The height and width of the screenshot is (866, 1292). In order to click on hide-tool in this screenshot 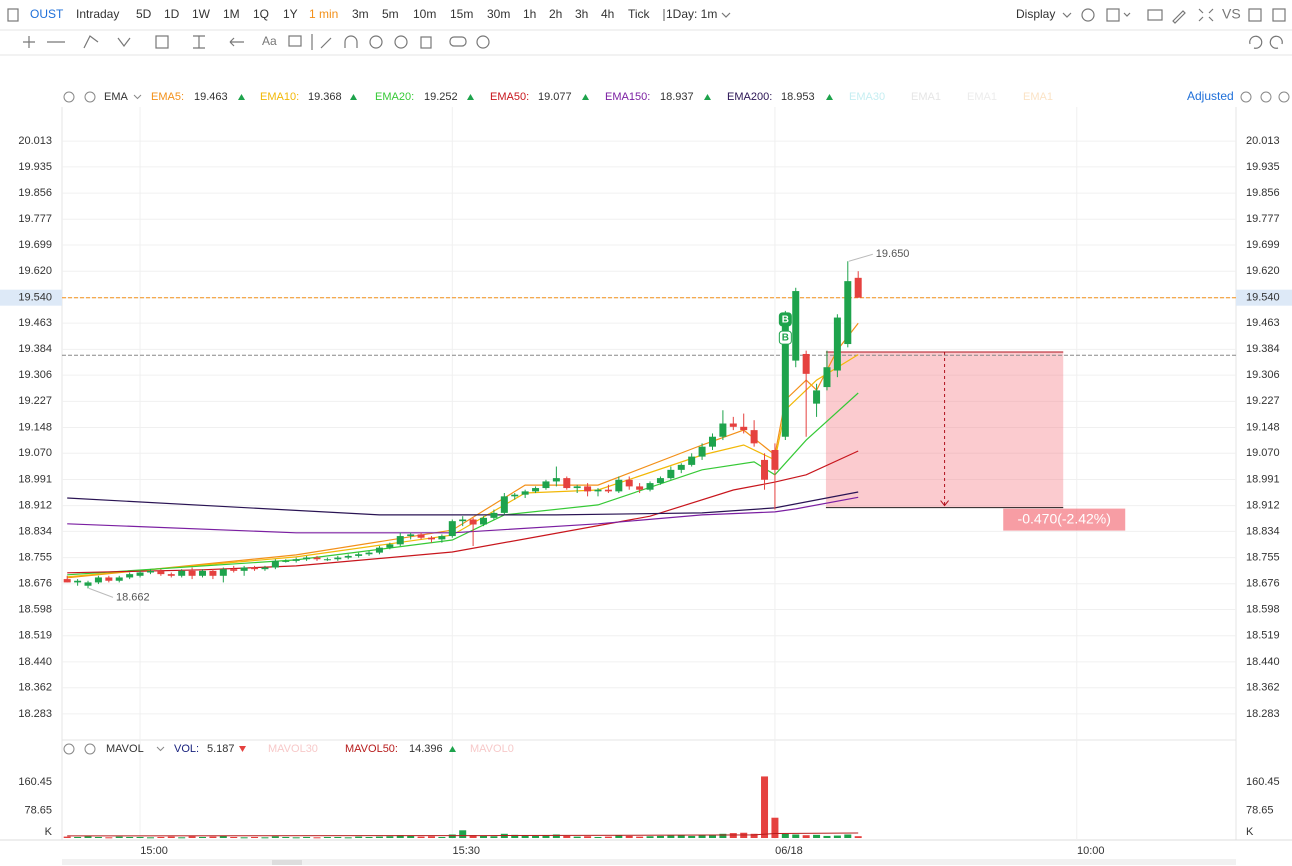, I will do `click(401, 42)`.